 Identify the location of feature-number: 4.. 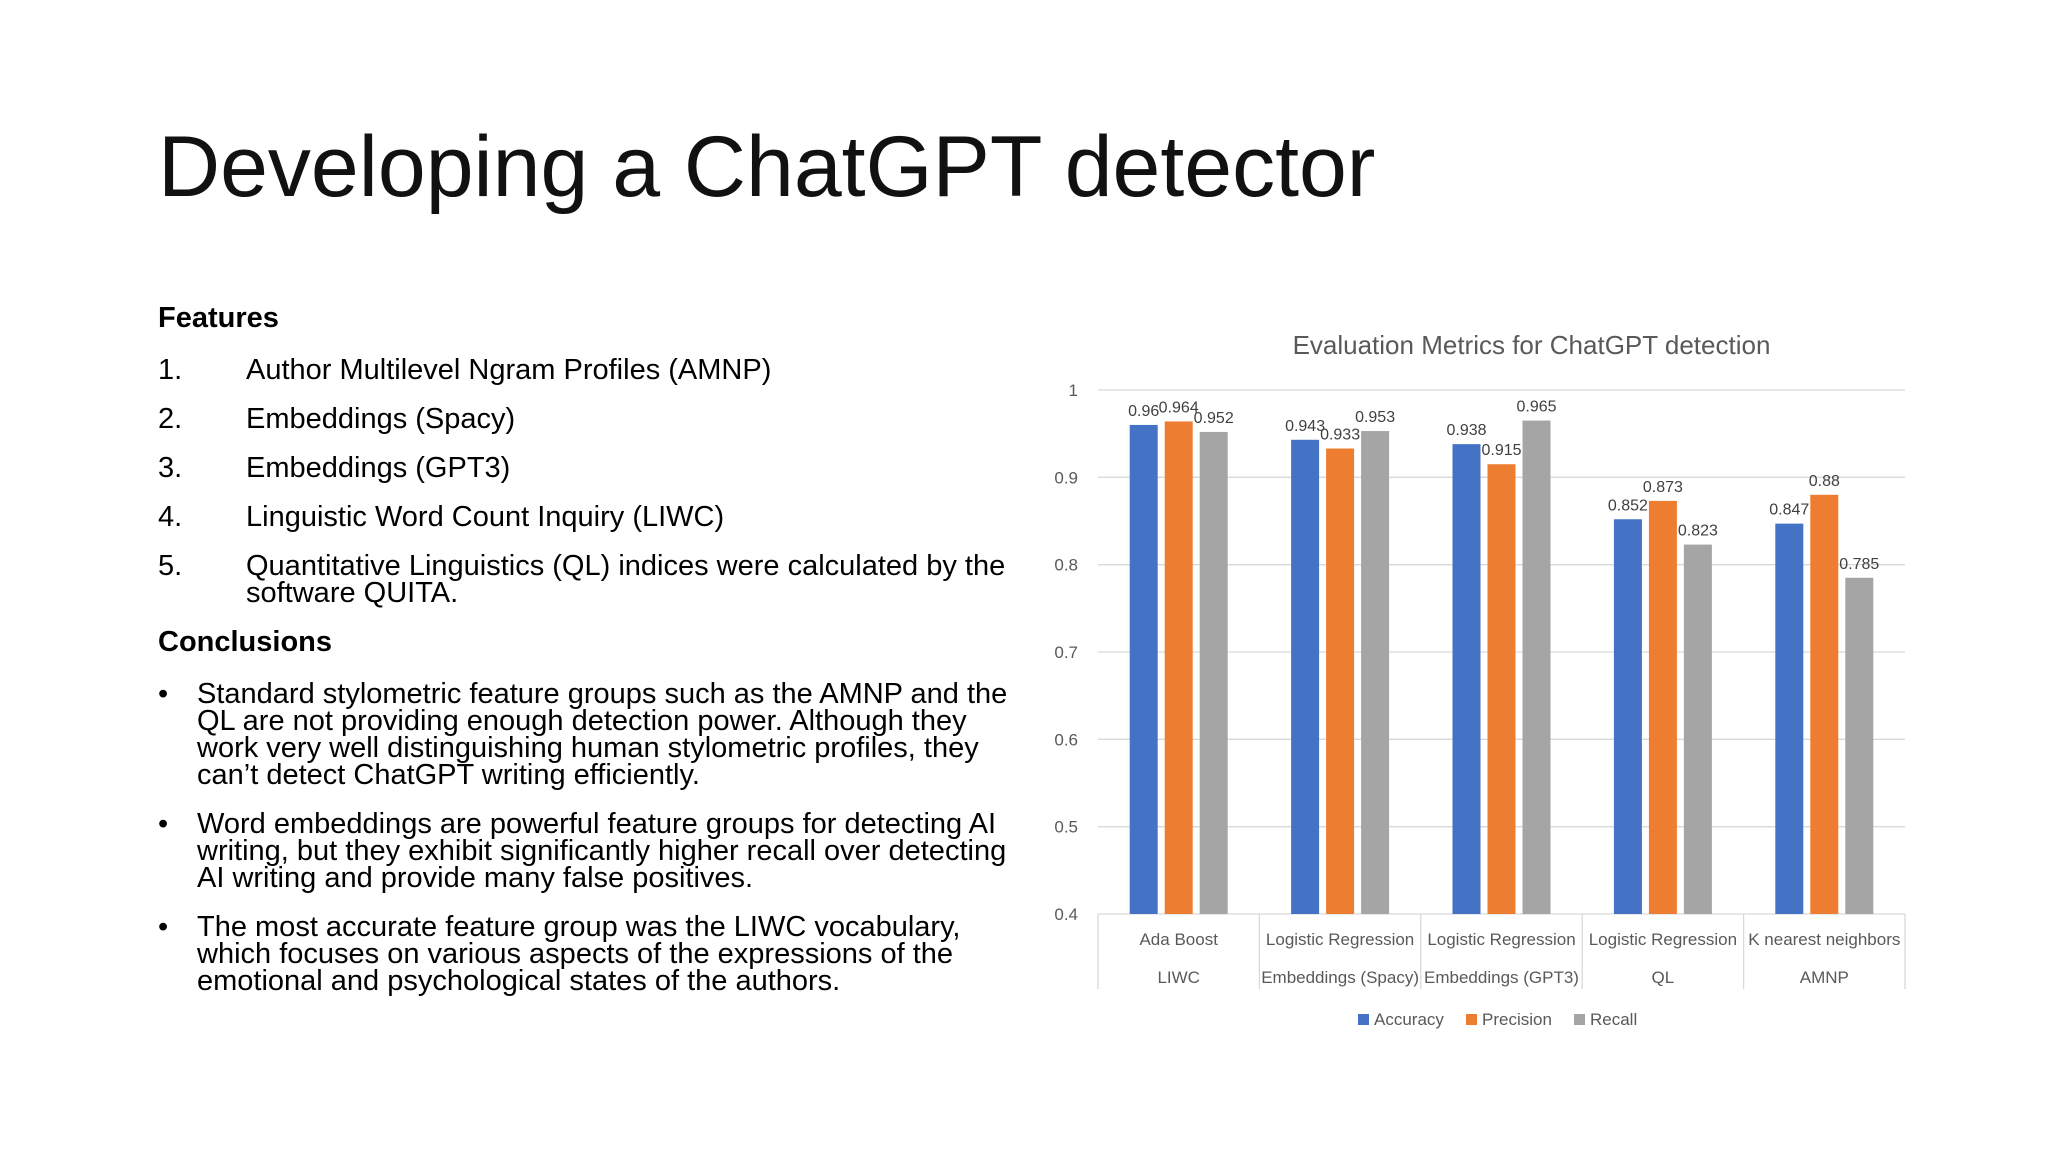
(170, 517).